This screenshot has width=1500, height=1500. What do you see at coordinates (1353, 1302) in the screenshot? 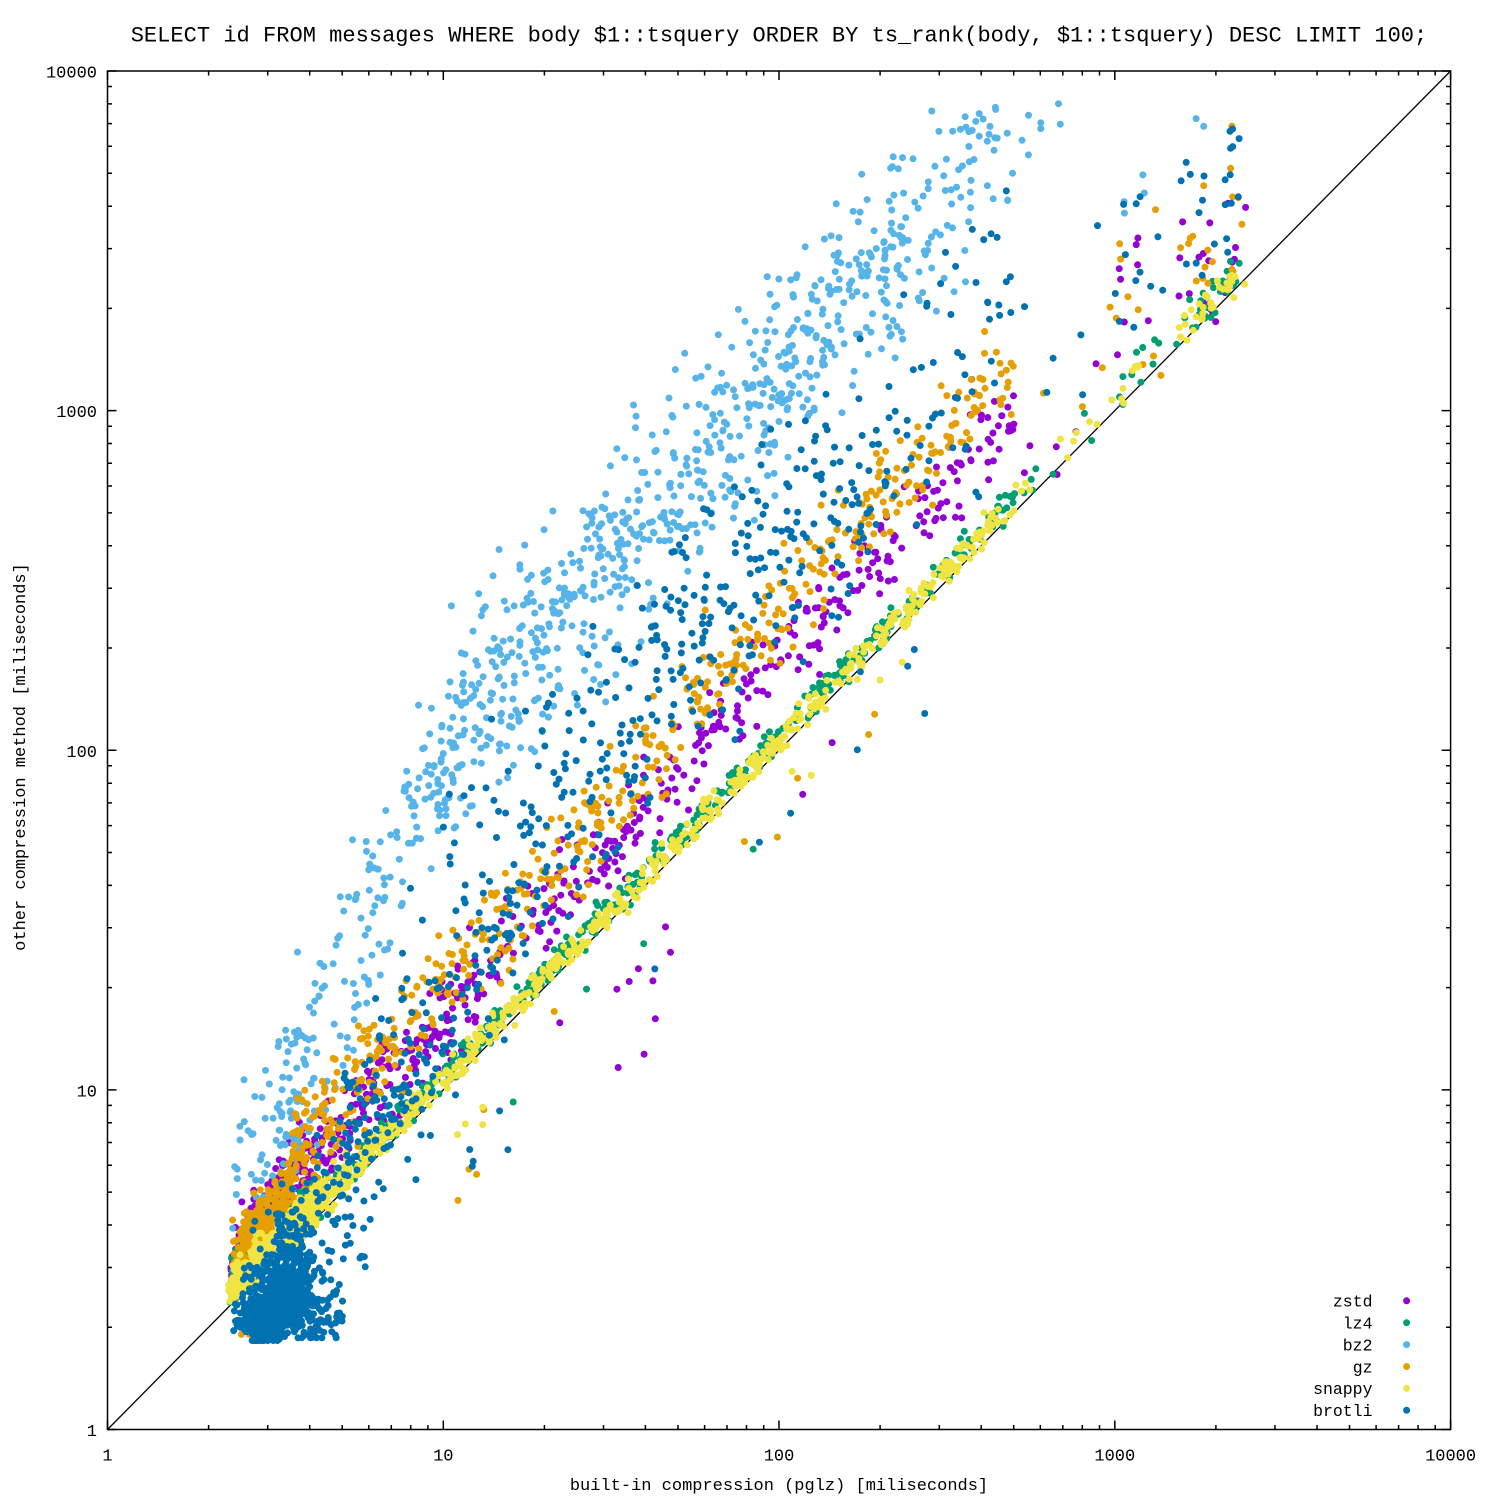
I see `svg-text: zstd` at bounding box center [1353, 1302].